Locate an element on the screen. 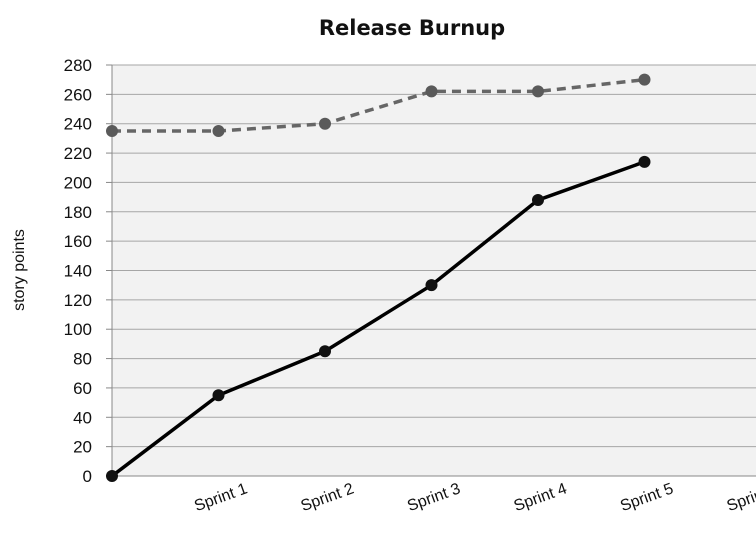 This screenshot has height=550, width=756. y-tick-label: 0 is located at coordinates (87, 476).